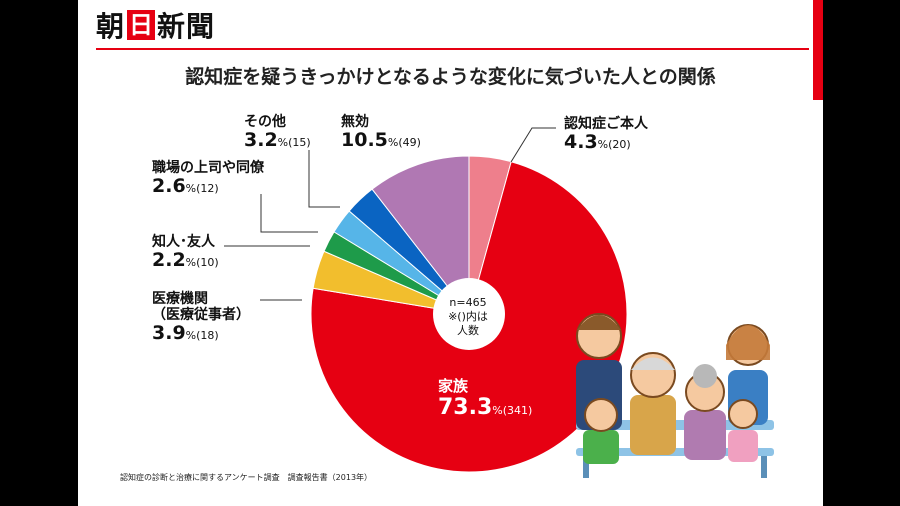 The height and width of the screenshot is (506, 900). I want to click on slice-2-pct: 3.9, so click(169, 333).